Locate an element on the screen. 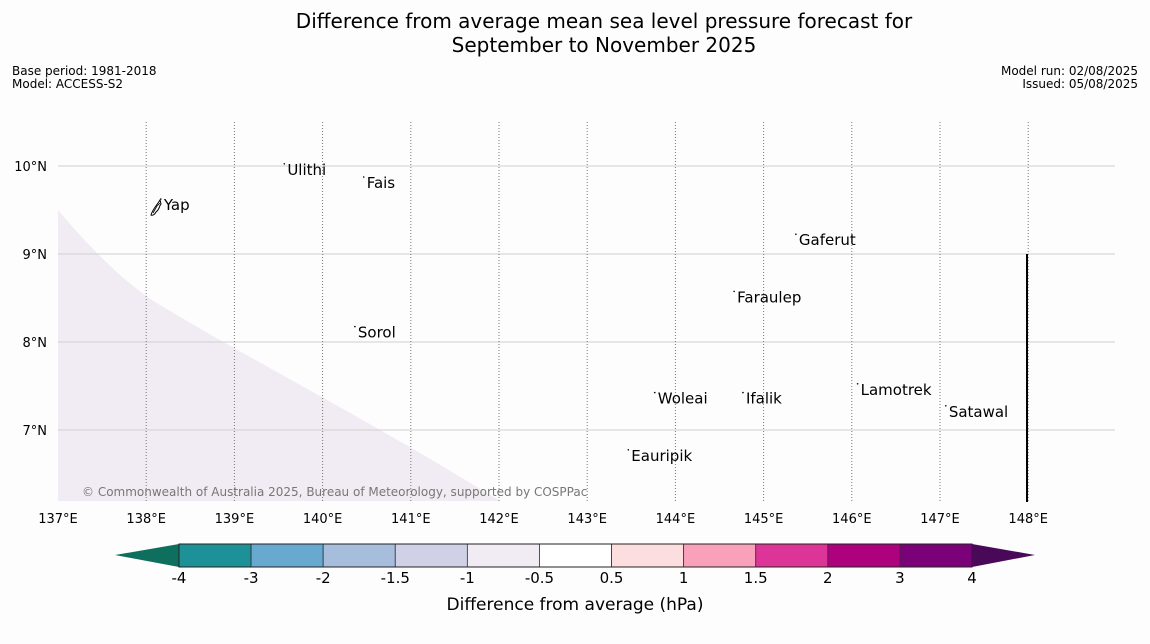 This screenshot has width=1150, height=644. colorbar-tick-label: -1 is located at coordinates (467, 578).